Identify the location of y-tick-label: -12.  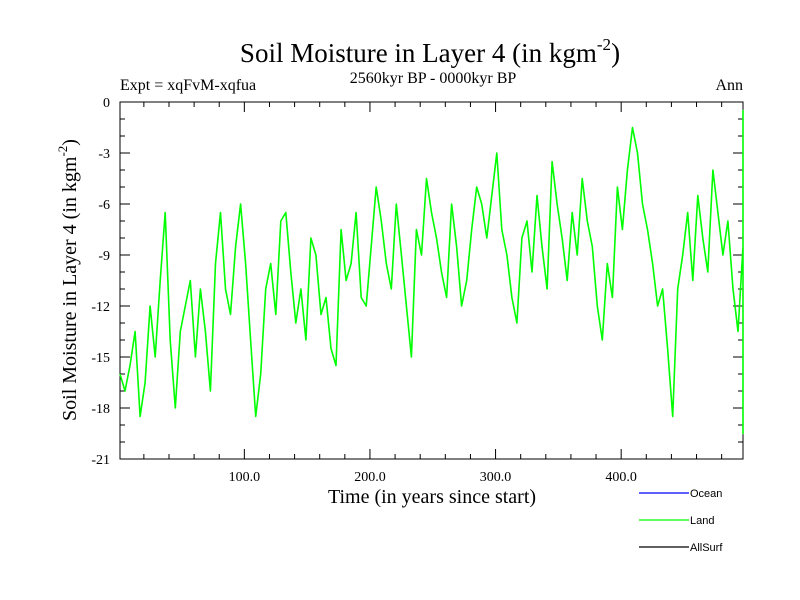
(100, 307).